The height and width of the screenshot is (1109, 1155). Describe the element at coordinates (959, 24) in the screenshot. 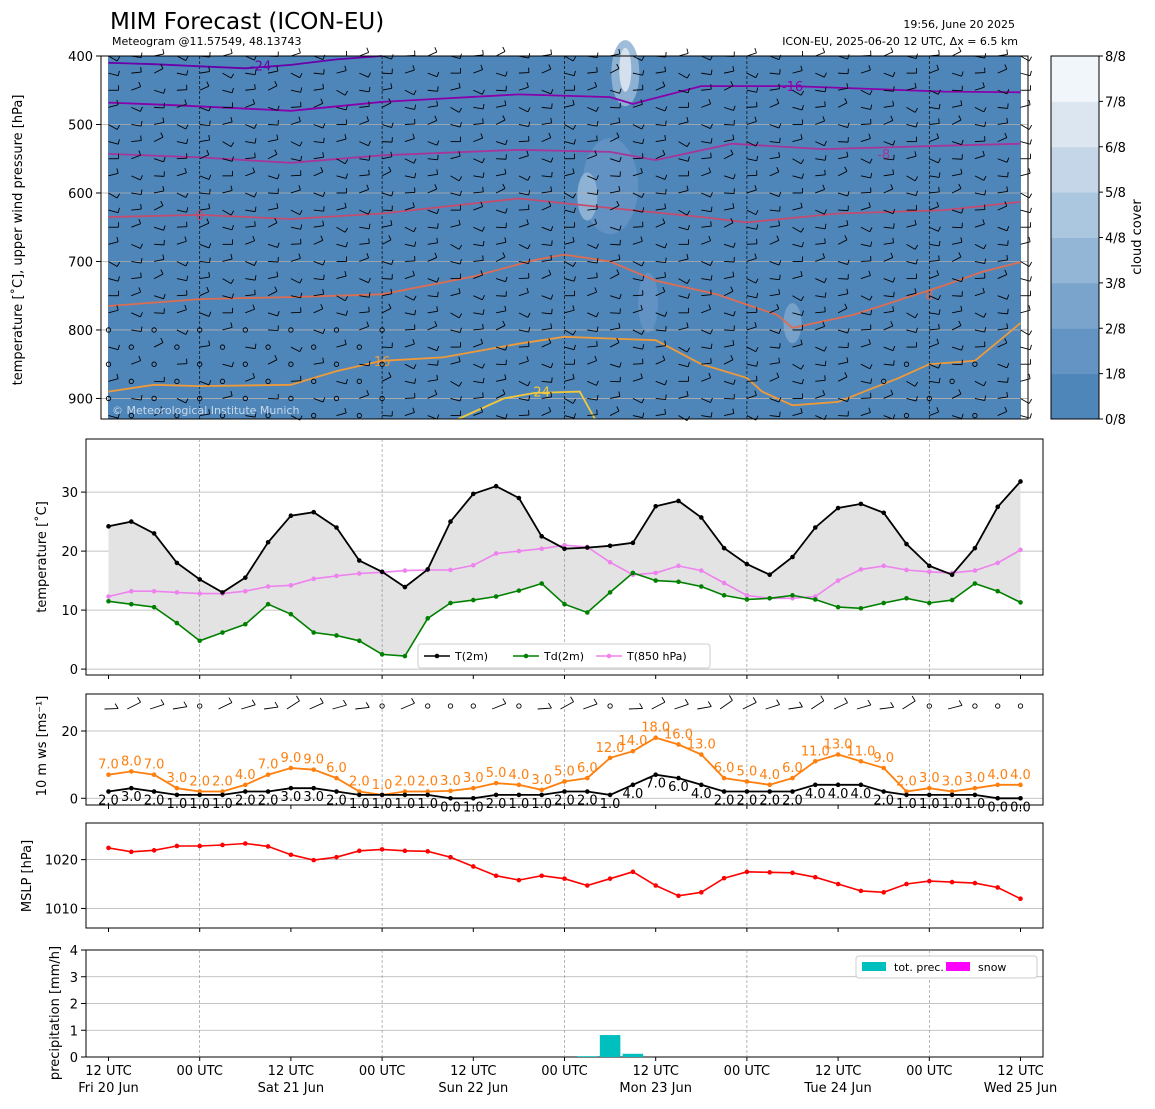

I see `creation-time: 19:56, June 20 2025` at that location.